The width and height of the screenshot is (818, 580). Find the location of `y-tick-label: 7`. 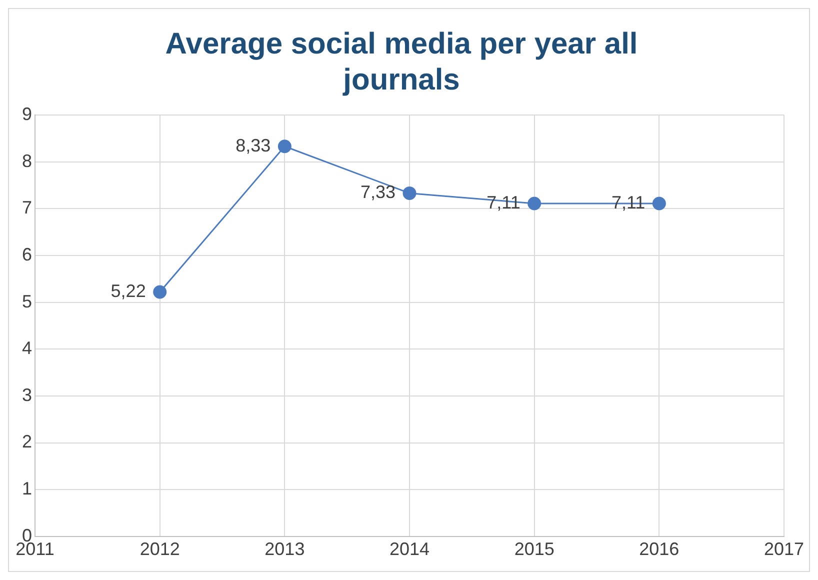

y-tick-label: 7 is located at coordinates (27, 208).